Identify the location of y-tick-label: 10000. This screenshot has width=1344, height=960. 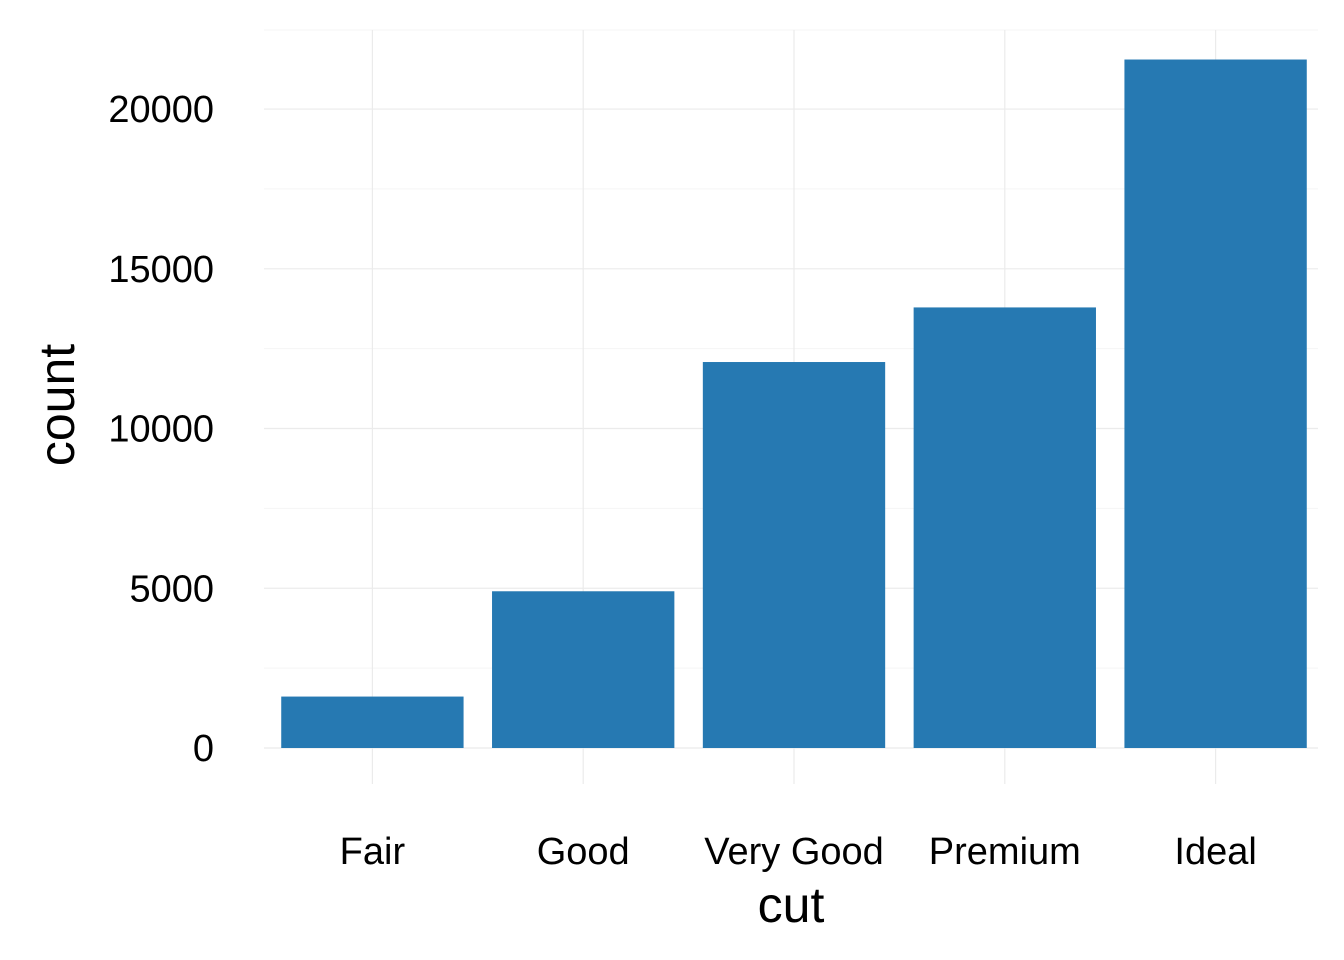
(161, 430).